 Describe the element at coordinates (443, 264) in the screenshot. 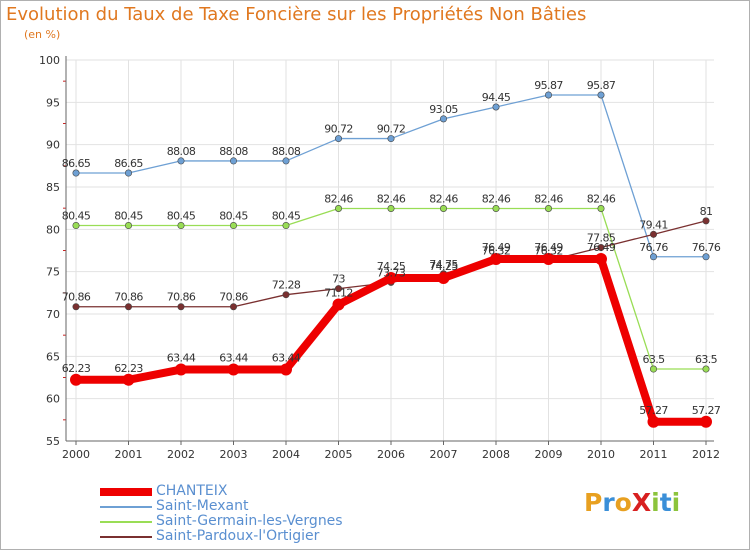

I see `data-label: 74.75` at that location.